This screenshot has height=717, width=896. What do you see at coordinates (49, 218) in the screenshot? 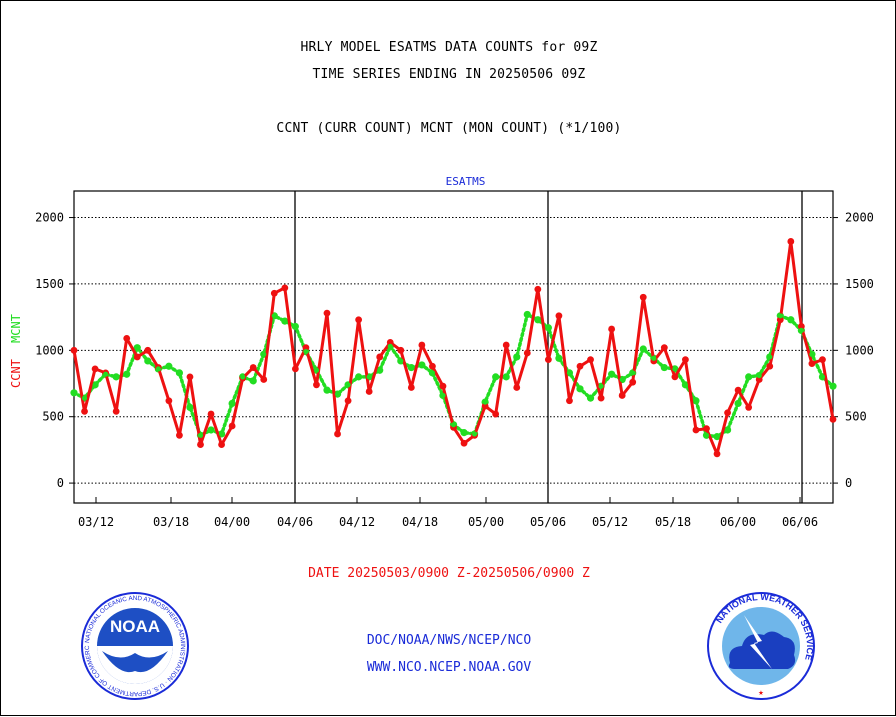
I see `y-tick-label: 2000` at bounding box center [49, 218].